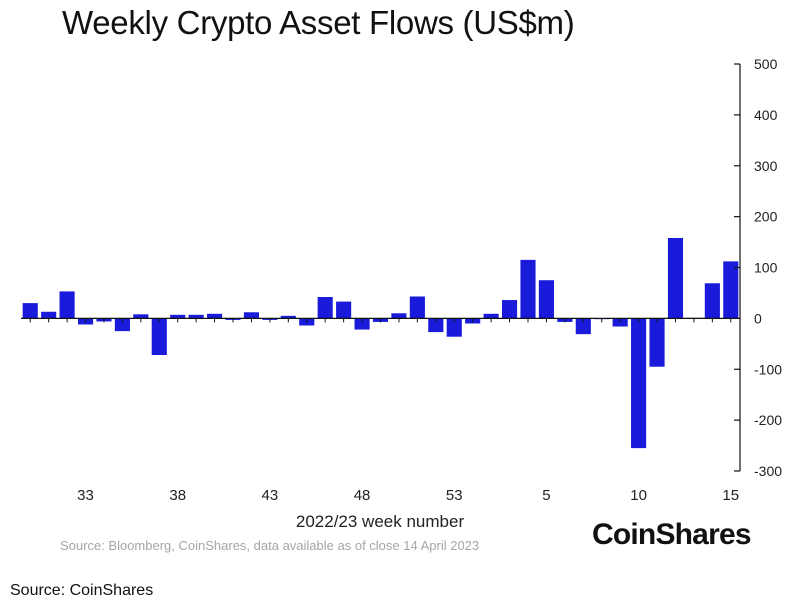 The image size is (812, 606). What do you see at coordinates (766, 64) in the screenshot?
I see `y-tick-label: 500` at bounding box center [766, 64].